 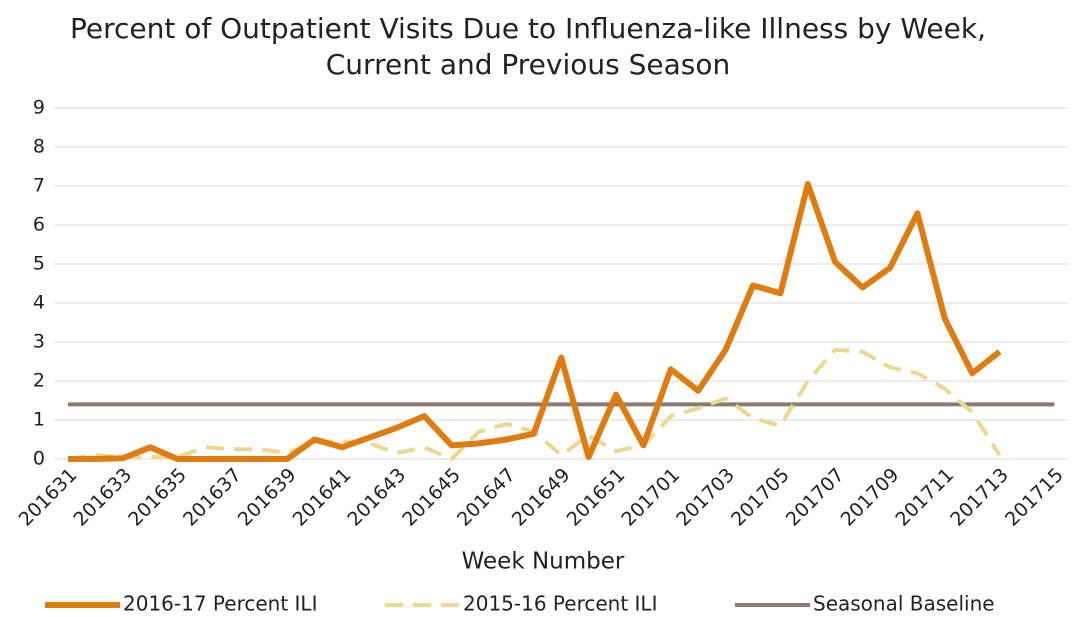 I want to click on legend-label: 2015-16 Percent ILI, so click(x=560, y=604).